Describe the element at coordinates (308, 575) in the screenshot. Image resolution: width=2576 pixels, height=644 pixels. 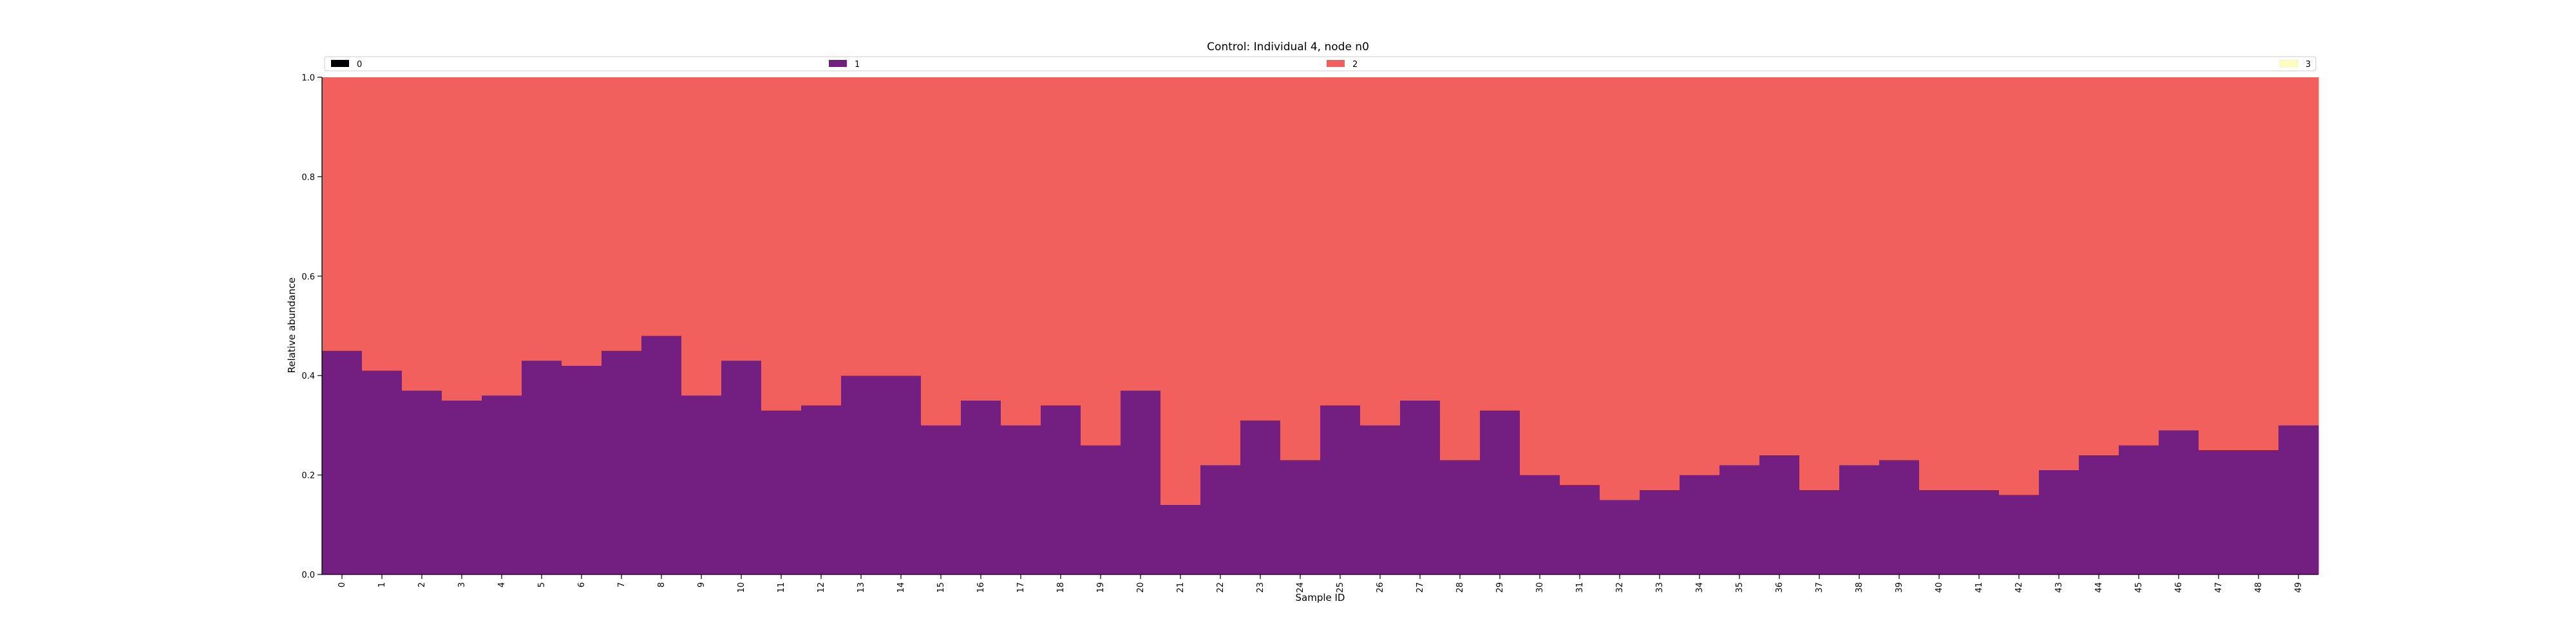
I see `y-tick-label: 0.0` at that location.